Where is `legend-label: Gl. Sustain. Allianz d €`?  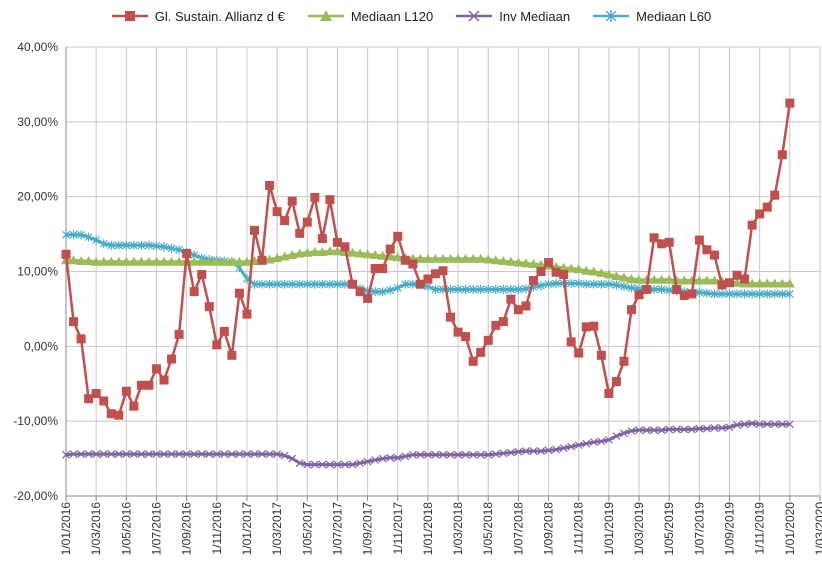 legend-label: Gl. Sustain. Allianz d € is located at coordinates (219, 16).